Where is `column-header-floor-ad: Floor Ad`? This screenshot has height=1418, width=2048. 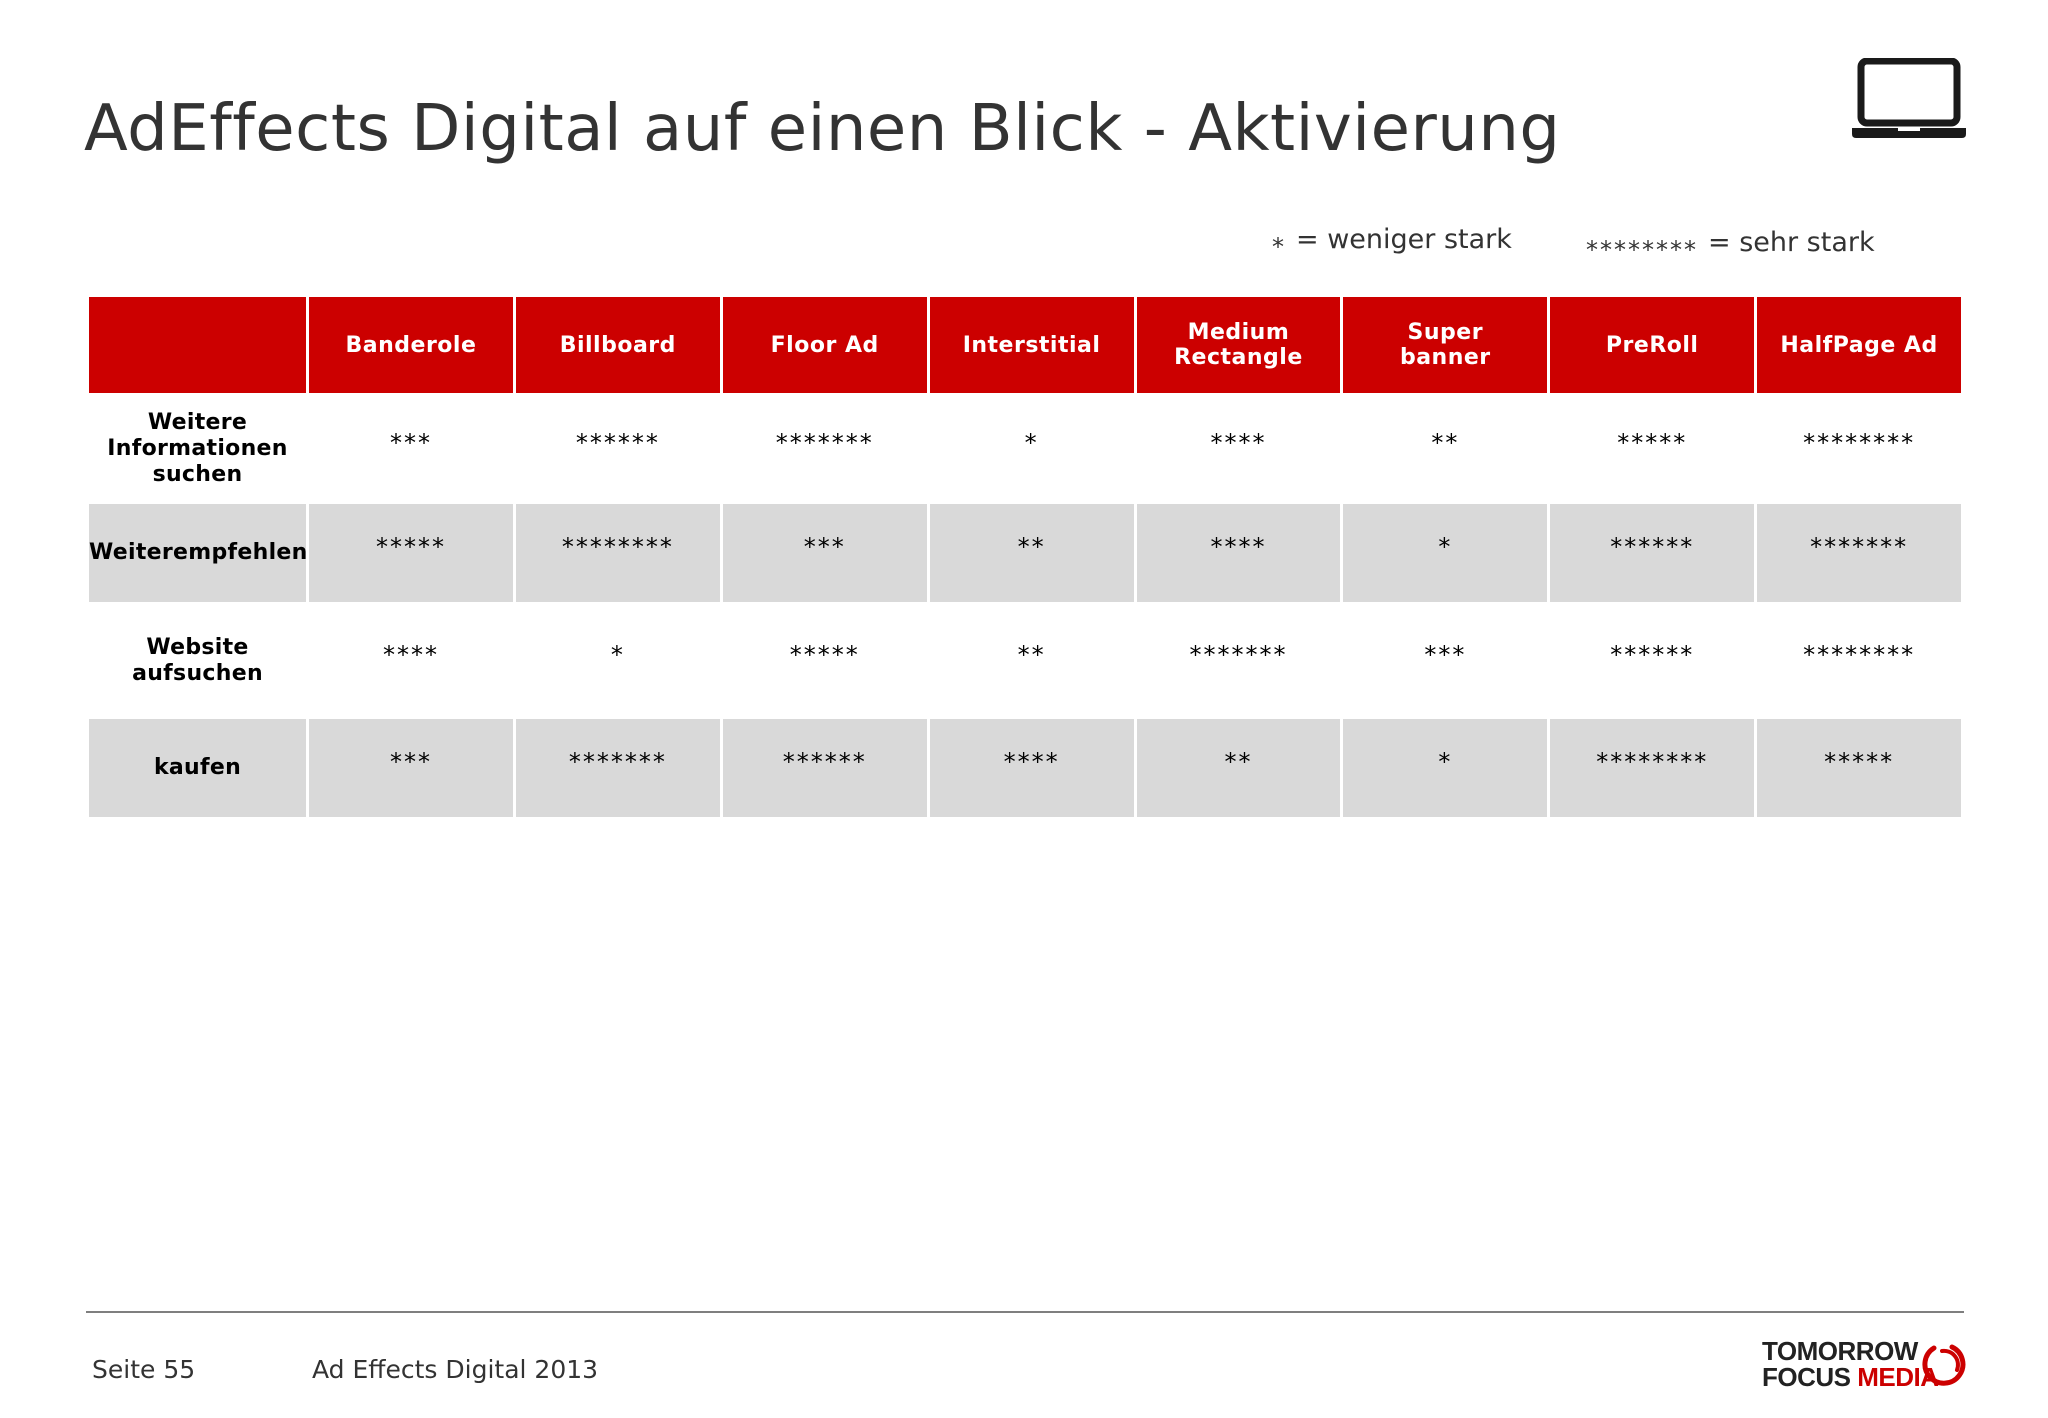
column-header-floor-ad: Floor Ad is located at coordinates (824, 345).